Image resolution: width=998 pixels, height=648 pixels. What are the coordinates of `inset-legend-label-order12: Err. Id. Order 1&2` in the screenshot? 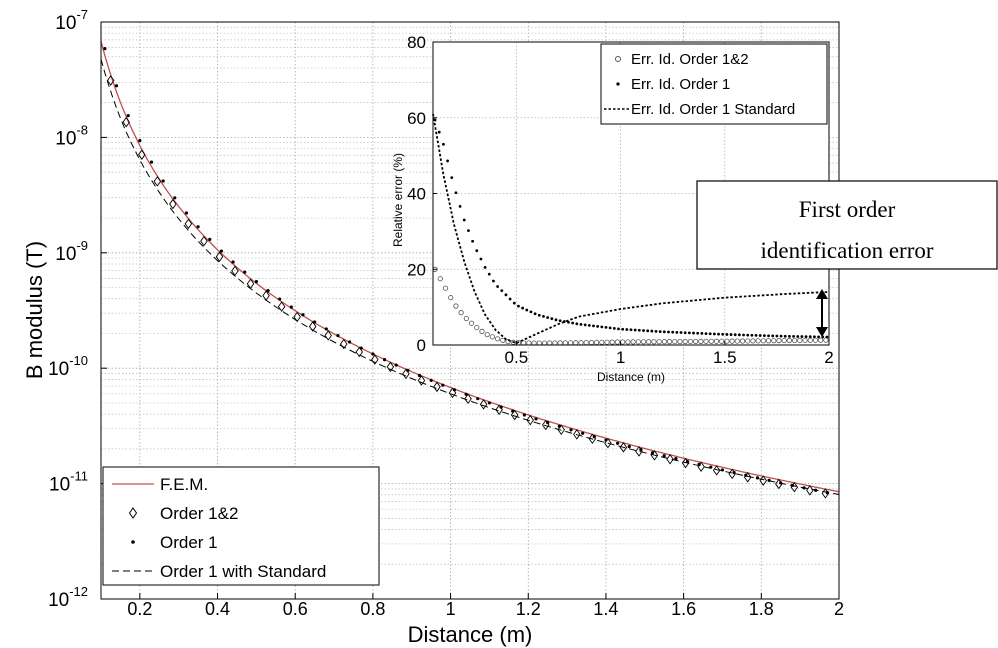 It's located at (690, 59).